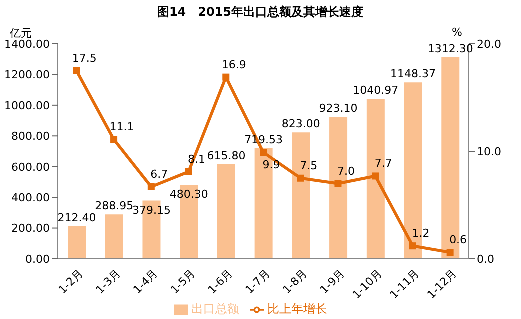  What do you see at coordinates (333, 282) in the screenshot?
I see `x-tick-label: 1-9月` at bounding box center [333, 282].